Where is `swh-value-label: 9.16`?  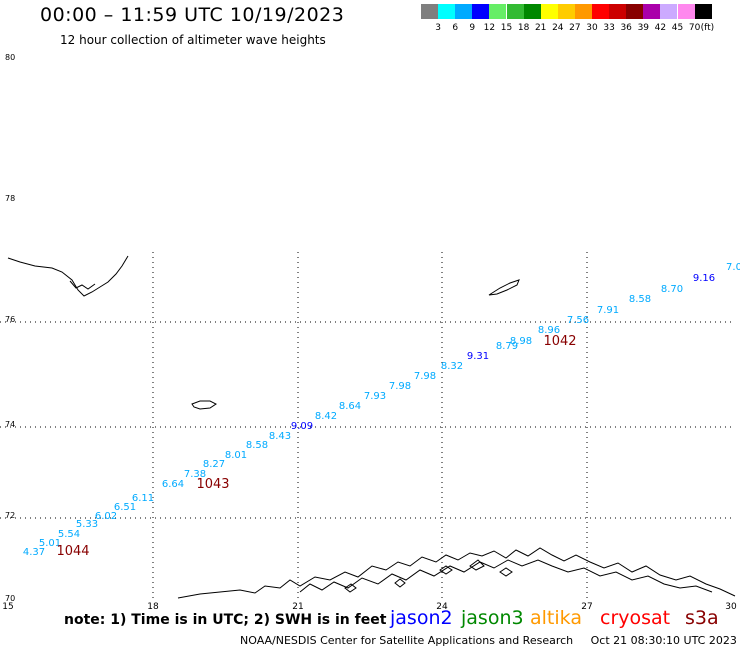 swh-value-label: 9.16 is located at coordinates (704, 278).